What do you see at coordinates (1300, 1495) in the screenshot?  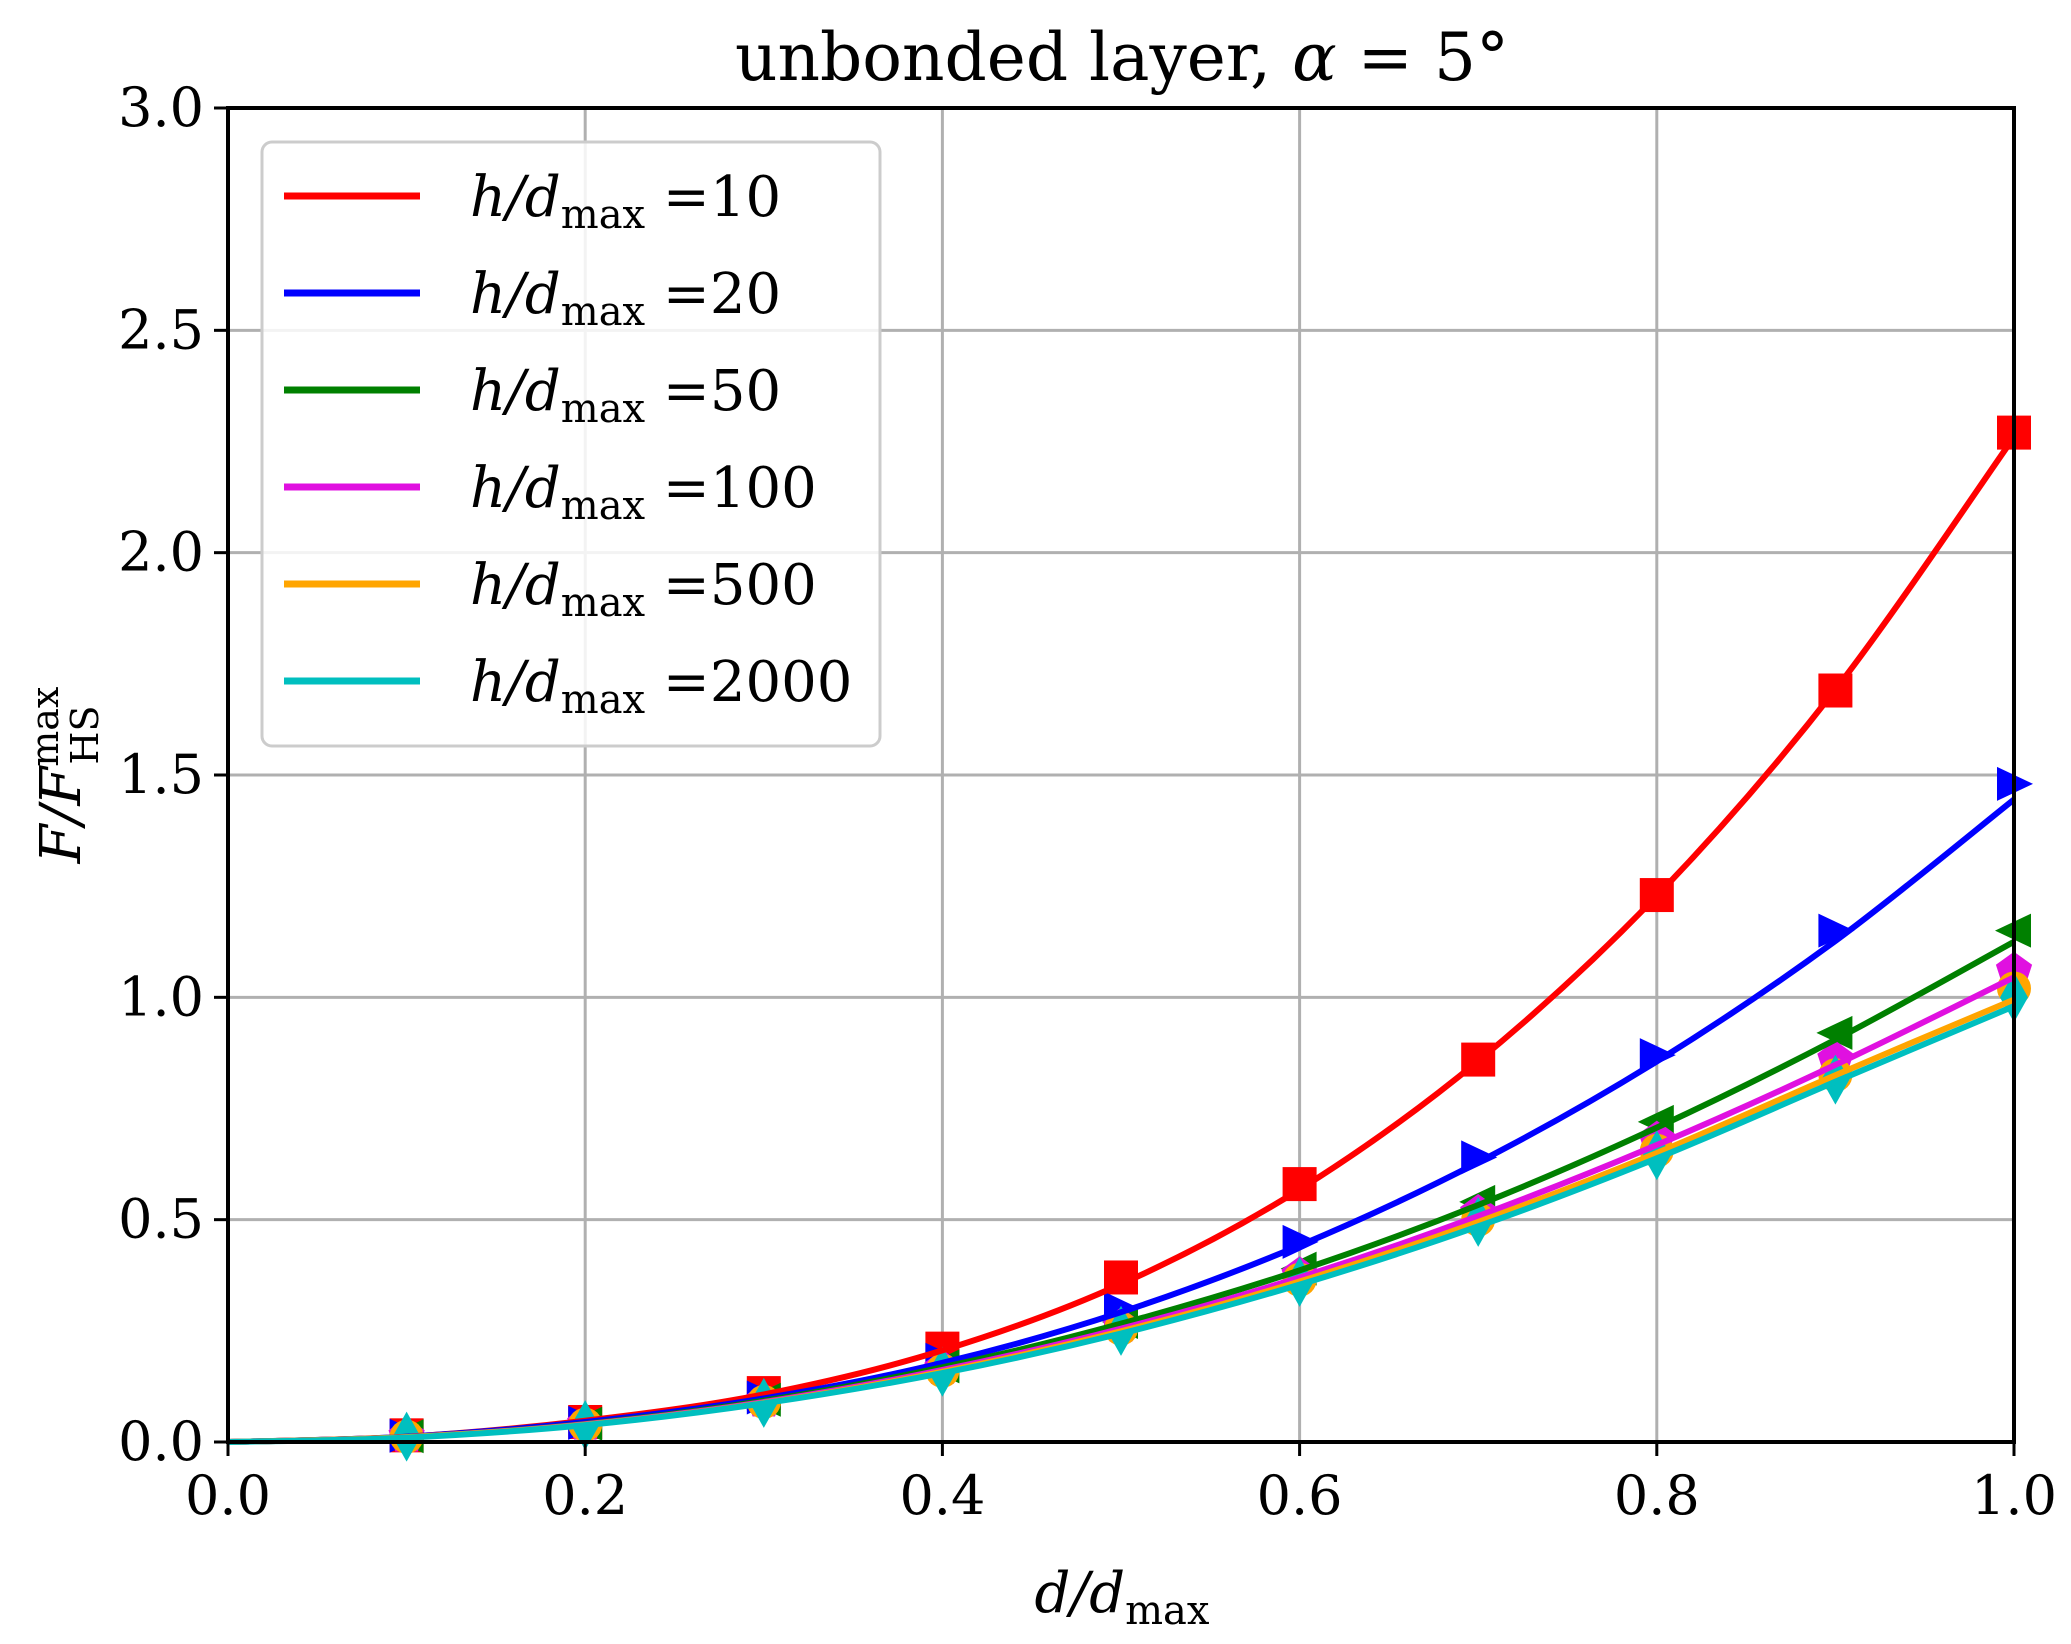 I see `x-tick-label: 0.6` at bounding box center [1300, 1495].